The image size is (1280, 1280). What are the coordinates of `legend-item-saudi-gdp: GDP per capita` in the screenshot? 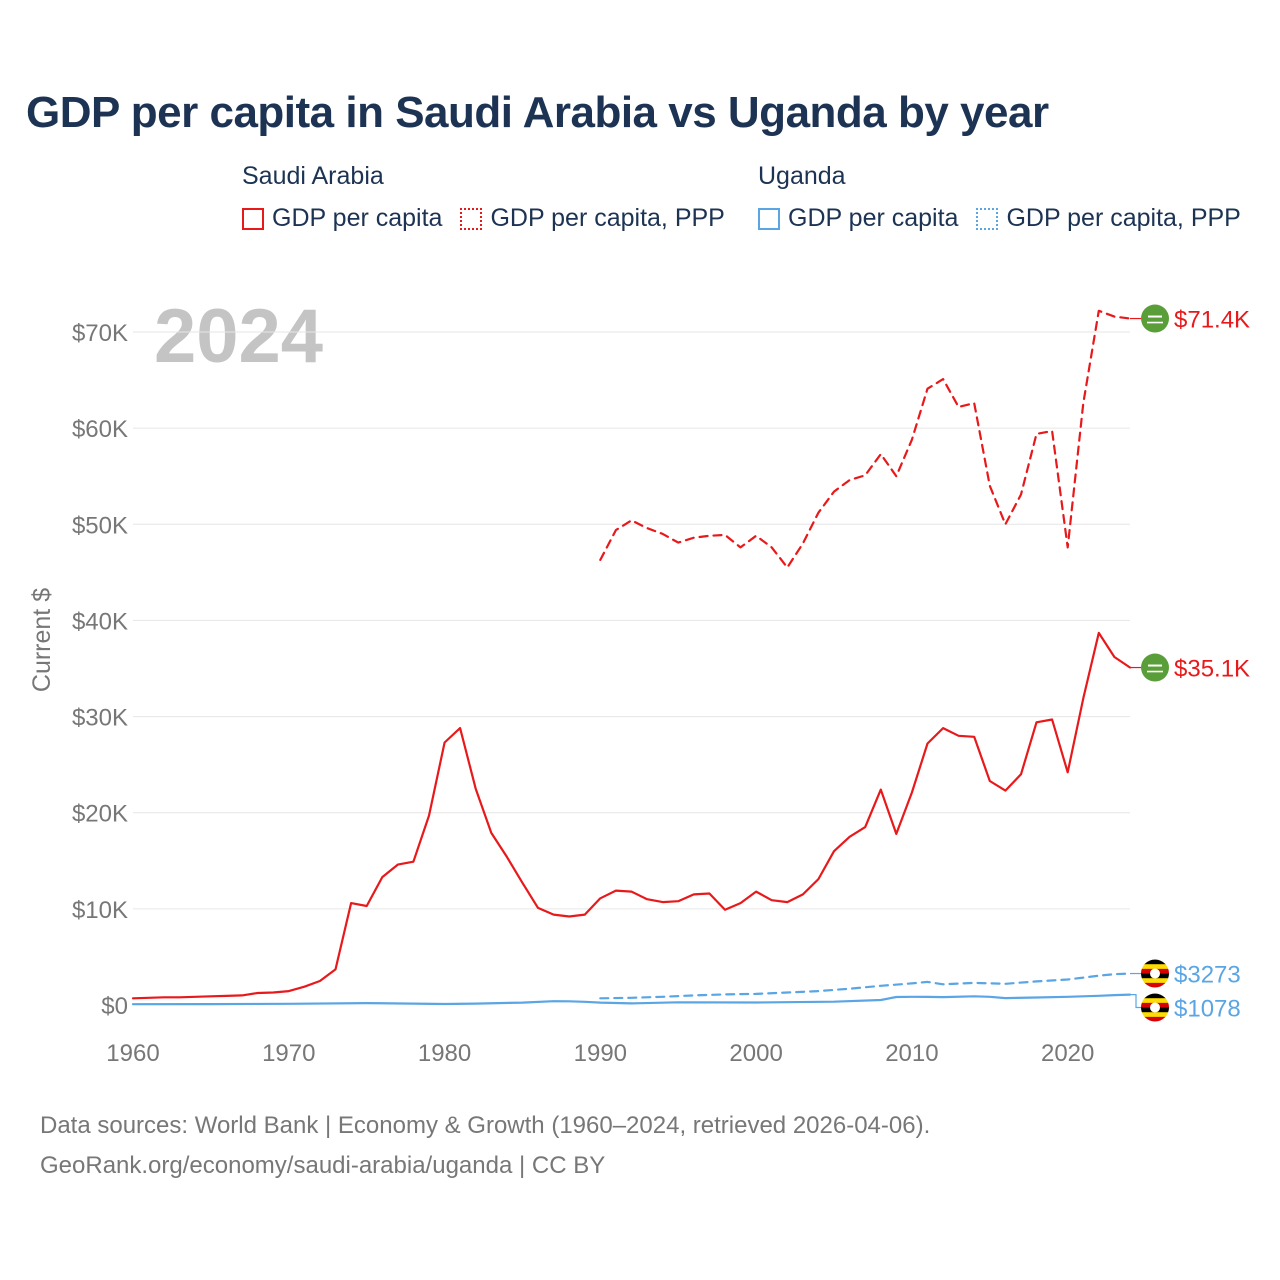 It's located at (342, 218).